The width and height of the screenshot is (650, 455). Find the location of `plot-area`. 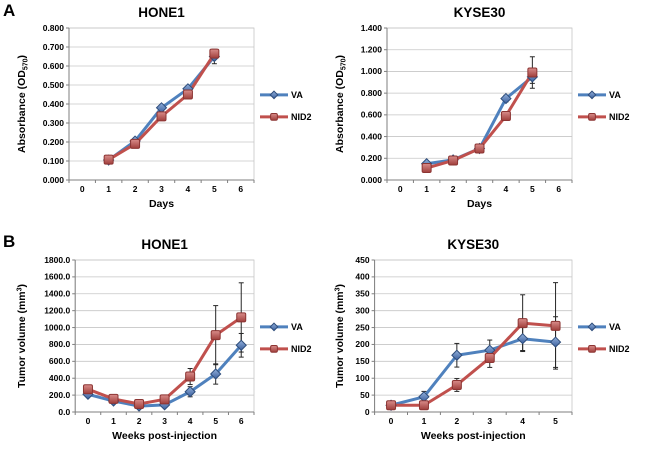

plot-area is located at coordinates (473, 336).